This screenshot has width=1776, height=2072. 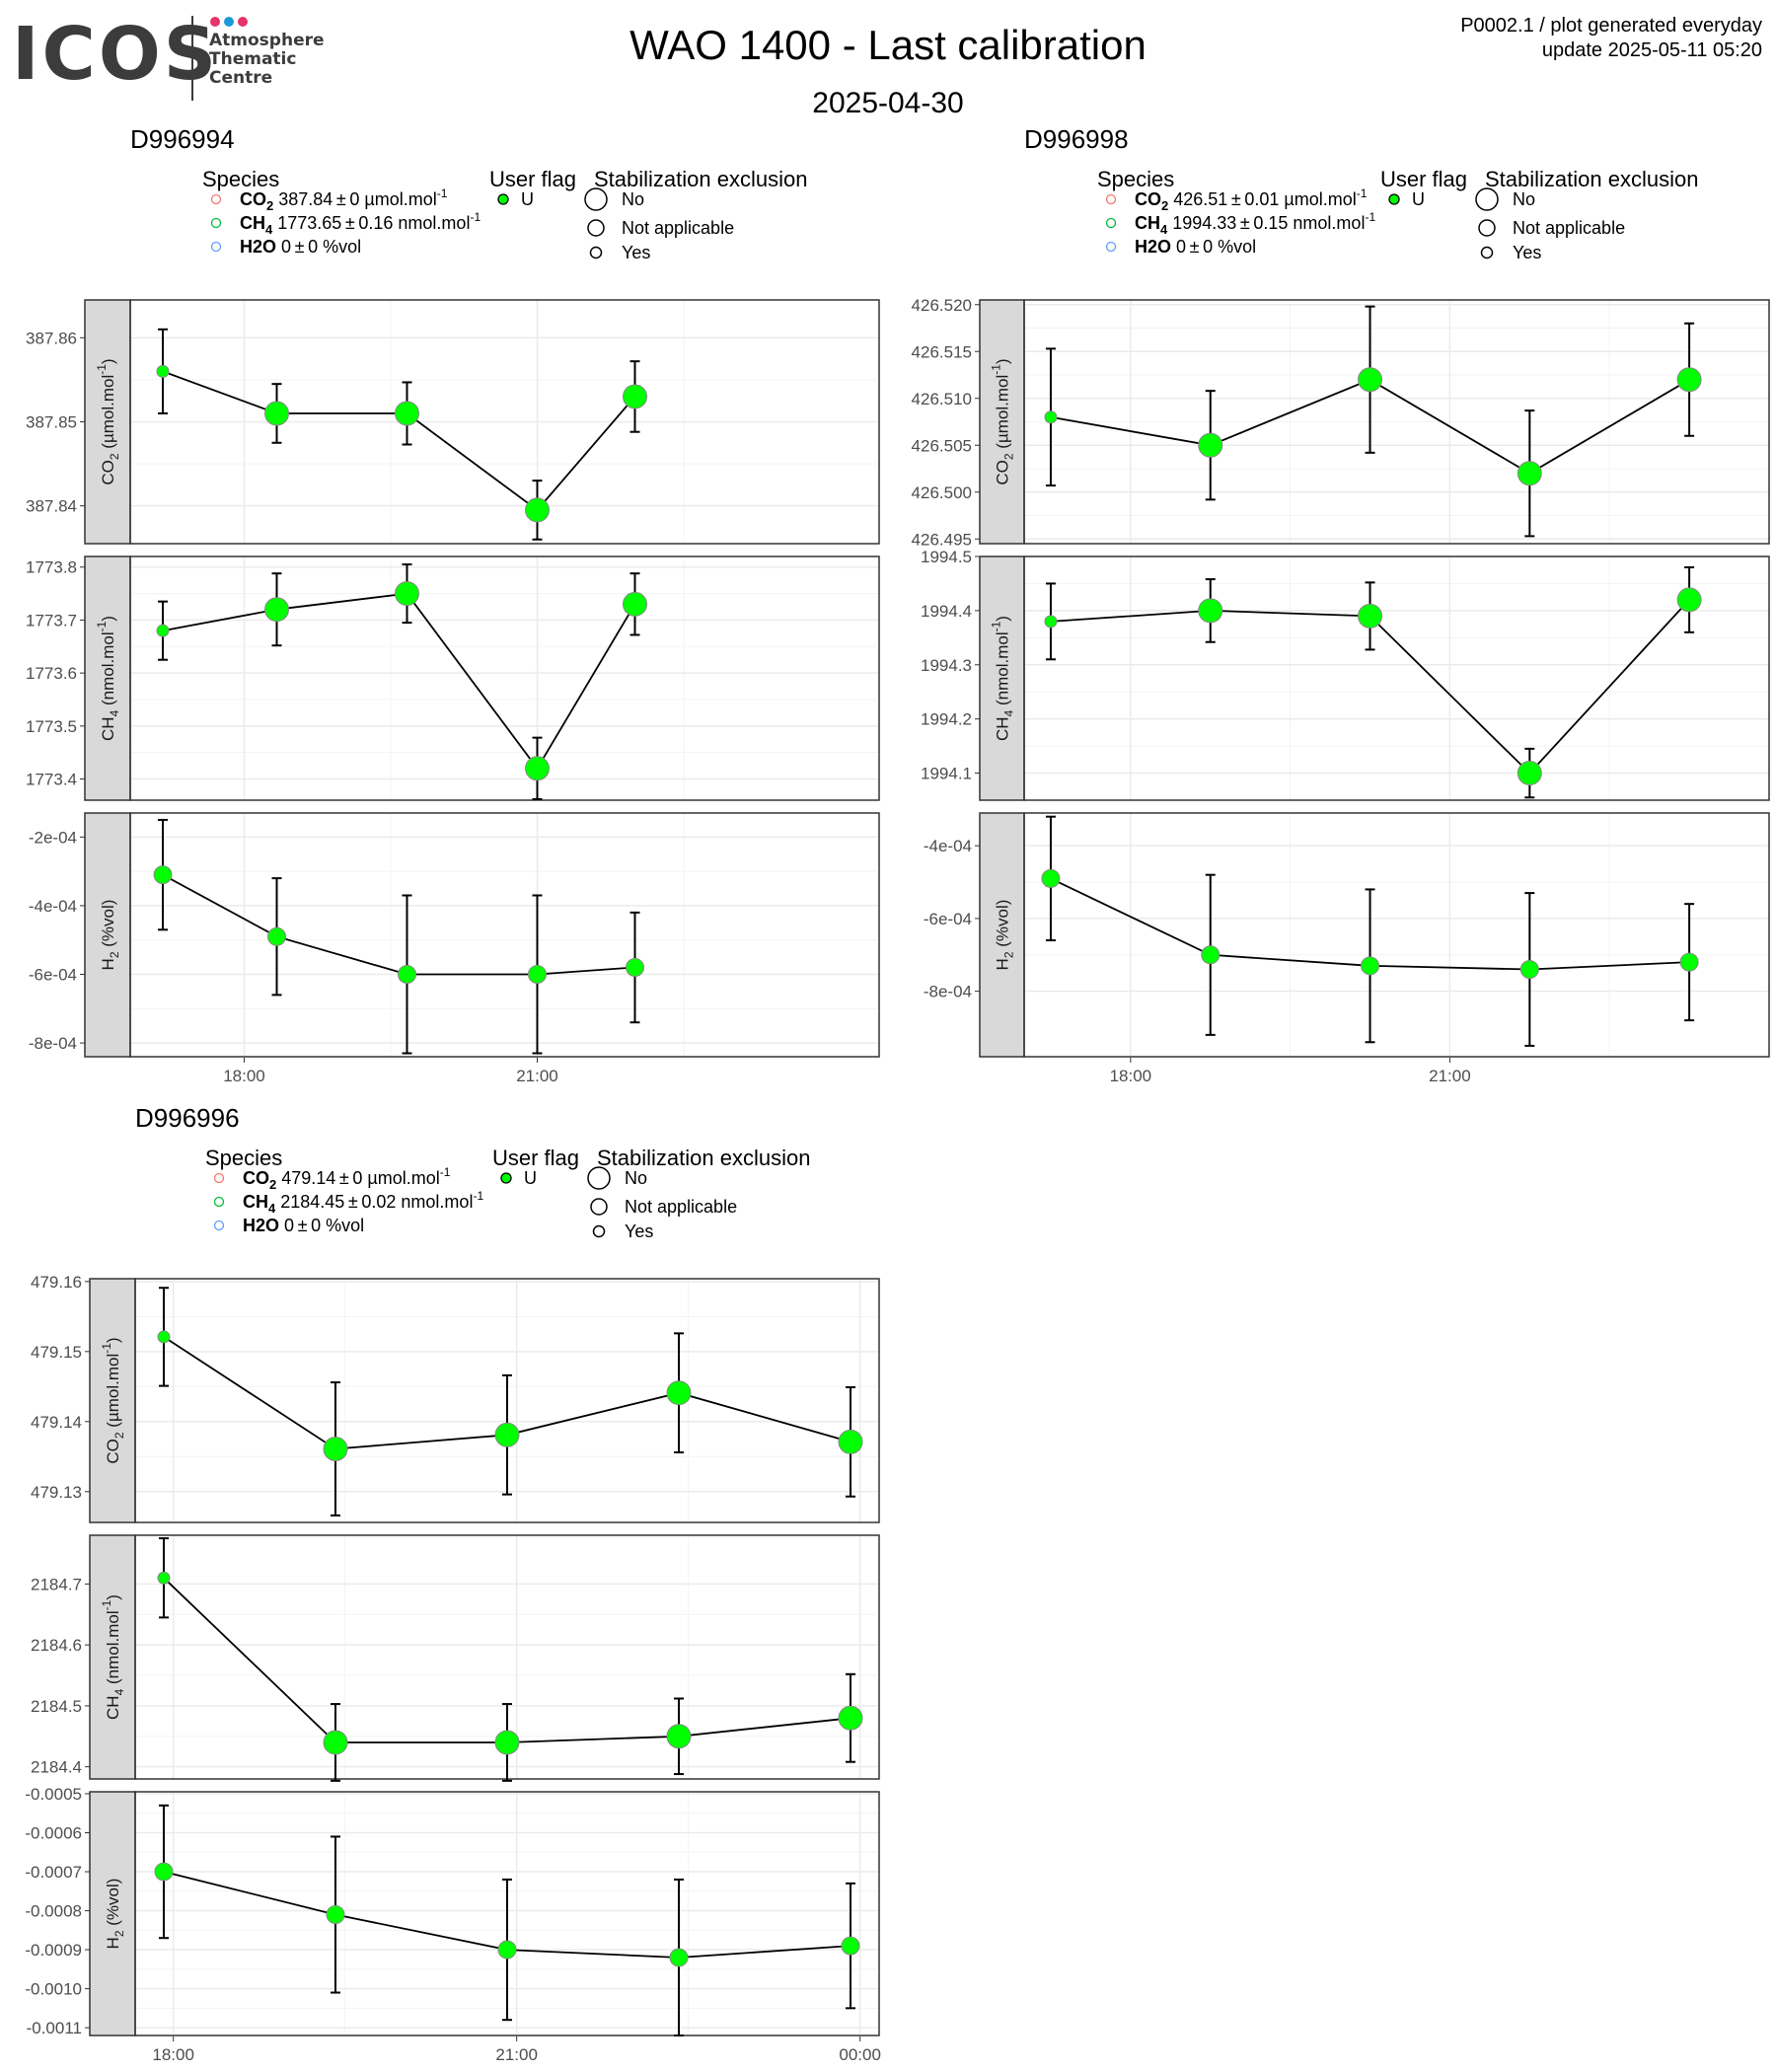 I want to click on y-tick-label: 426.510, so click(x=942, y=399).